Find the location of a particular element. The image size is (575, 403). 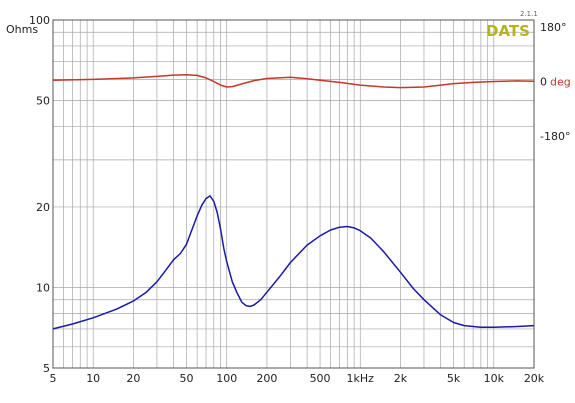

brand-logo: DATS is located at coordinates (508, 31).